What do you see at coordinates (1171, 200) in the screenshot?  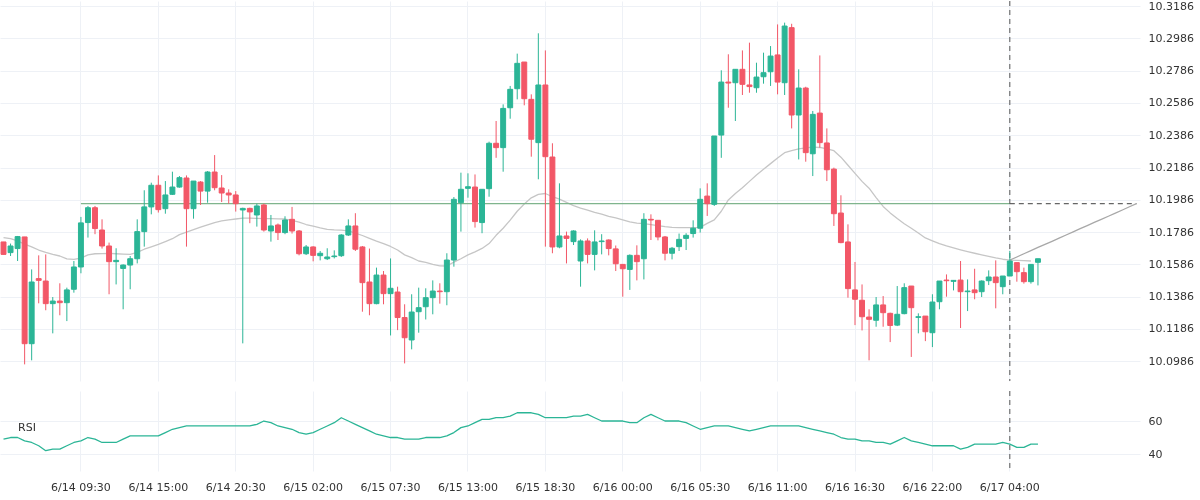 I see `y-tick-label: 10.1986` at bounding box center [1171, 200].